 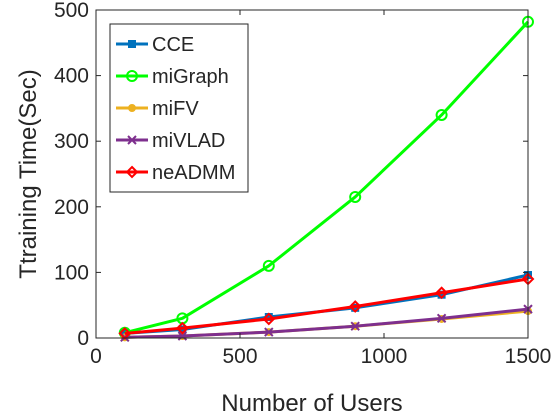 I want to click on legend-item-migraph: miGraph, so click(x=172, y=77).